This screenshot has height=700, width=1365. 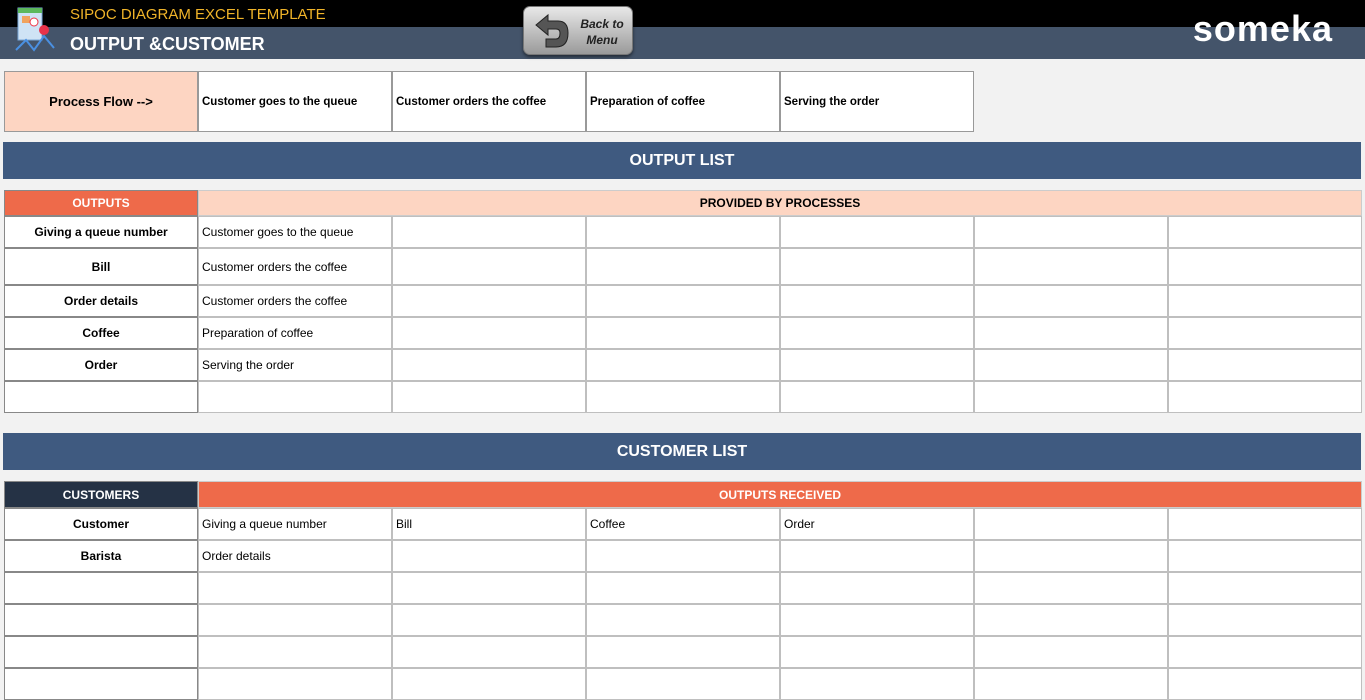 I want to click on customer-name-cell: Barista, so click(x=101, y=556).